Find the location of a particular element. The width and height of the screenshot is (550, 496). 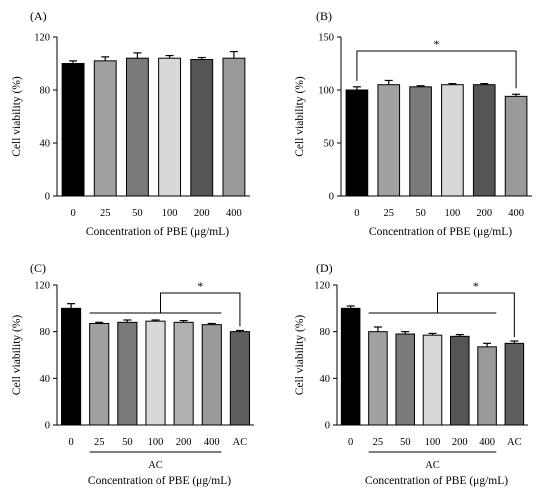

y-tick-label: 50 is located at coordinates (329, 144).